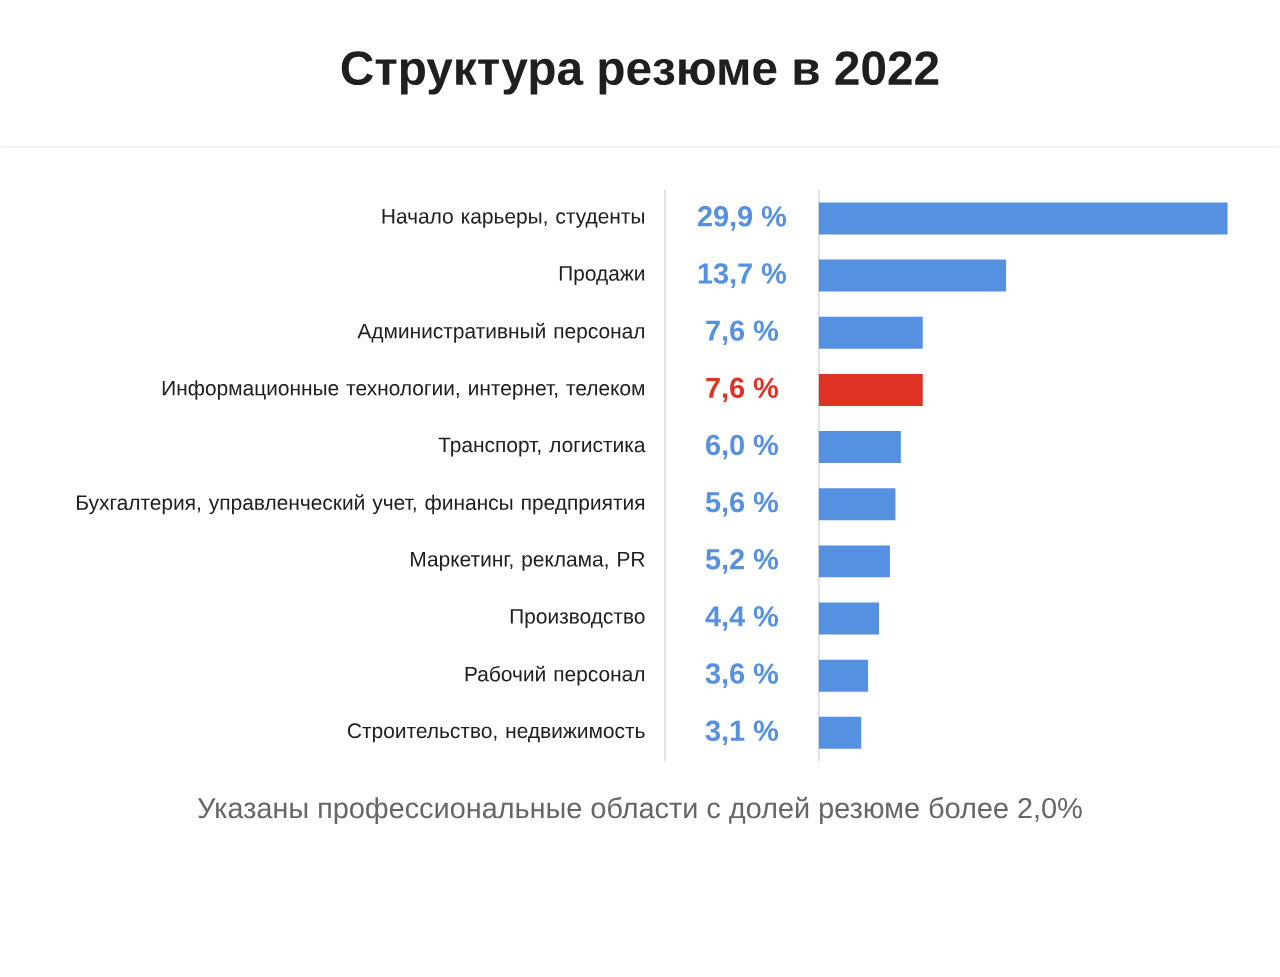  Describe the element at coordinates (742, 447) in the screenshot. I see `data-label: 6,0 %` at that location.